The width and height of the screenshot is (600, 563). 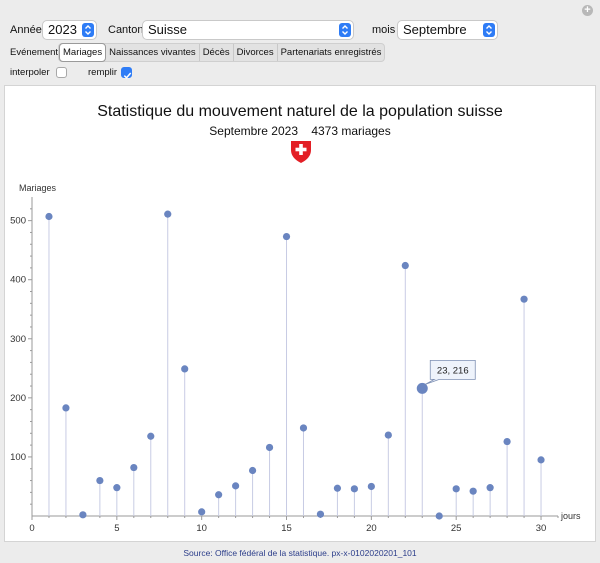 I want to click on x-tick-label: 15, so click(x=286, y=528).